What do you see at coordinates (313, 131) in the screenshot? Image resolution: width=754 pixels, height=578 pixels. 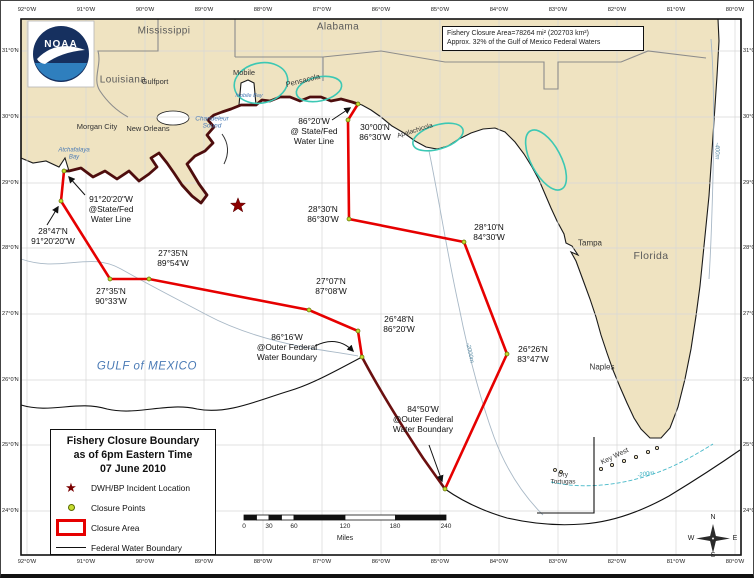 I see `closure-label-8620w-statefed: 86°20'W @ State/Fed Water Line` at bounding box center [313, 131].